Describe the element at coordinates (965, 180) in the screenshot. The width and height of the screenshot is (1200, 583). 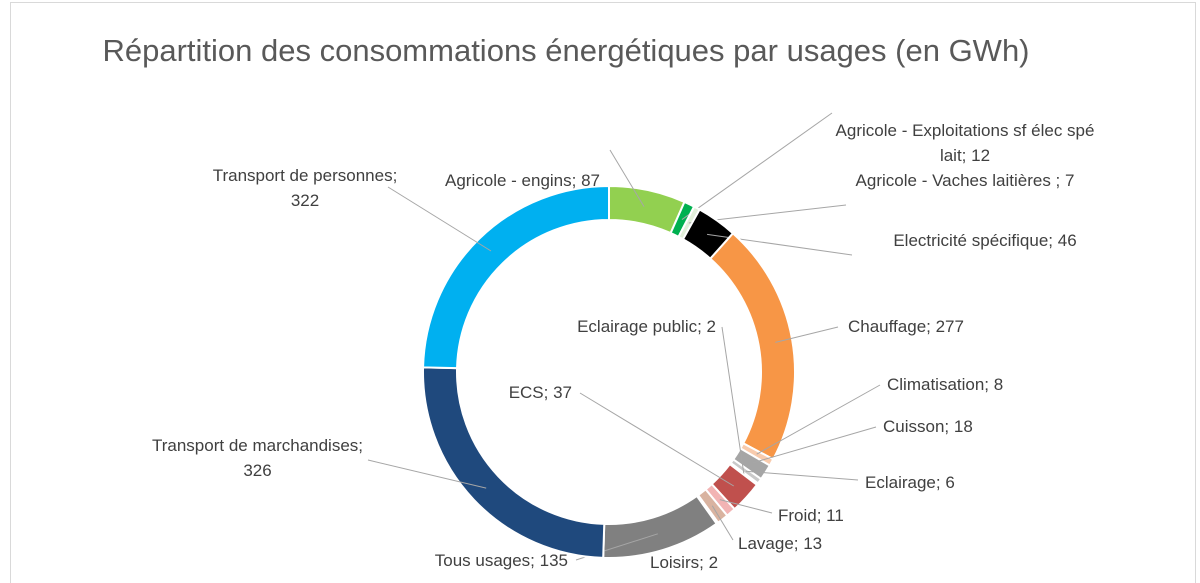
I see `data-label: Agricole - Vaches laitières ; 7` at that location.